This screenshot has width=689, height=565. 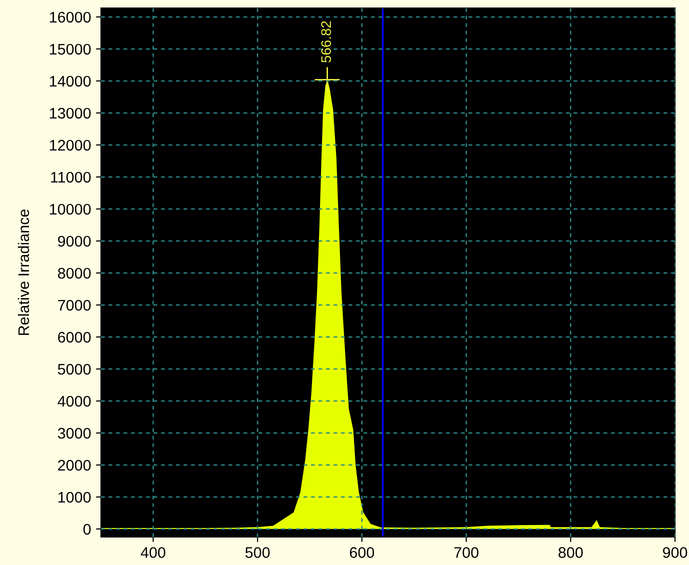 I want to click on x-tick-label: 400, so click(x=153, y=552).